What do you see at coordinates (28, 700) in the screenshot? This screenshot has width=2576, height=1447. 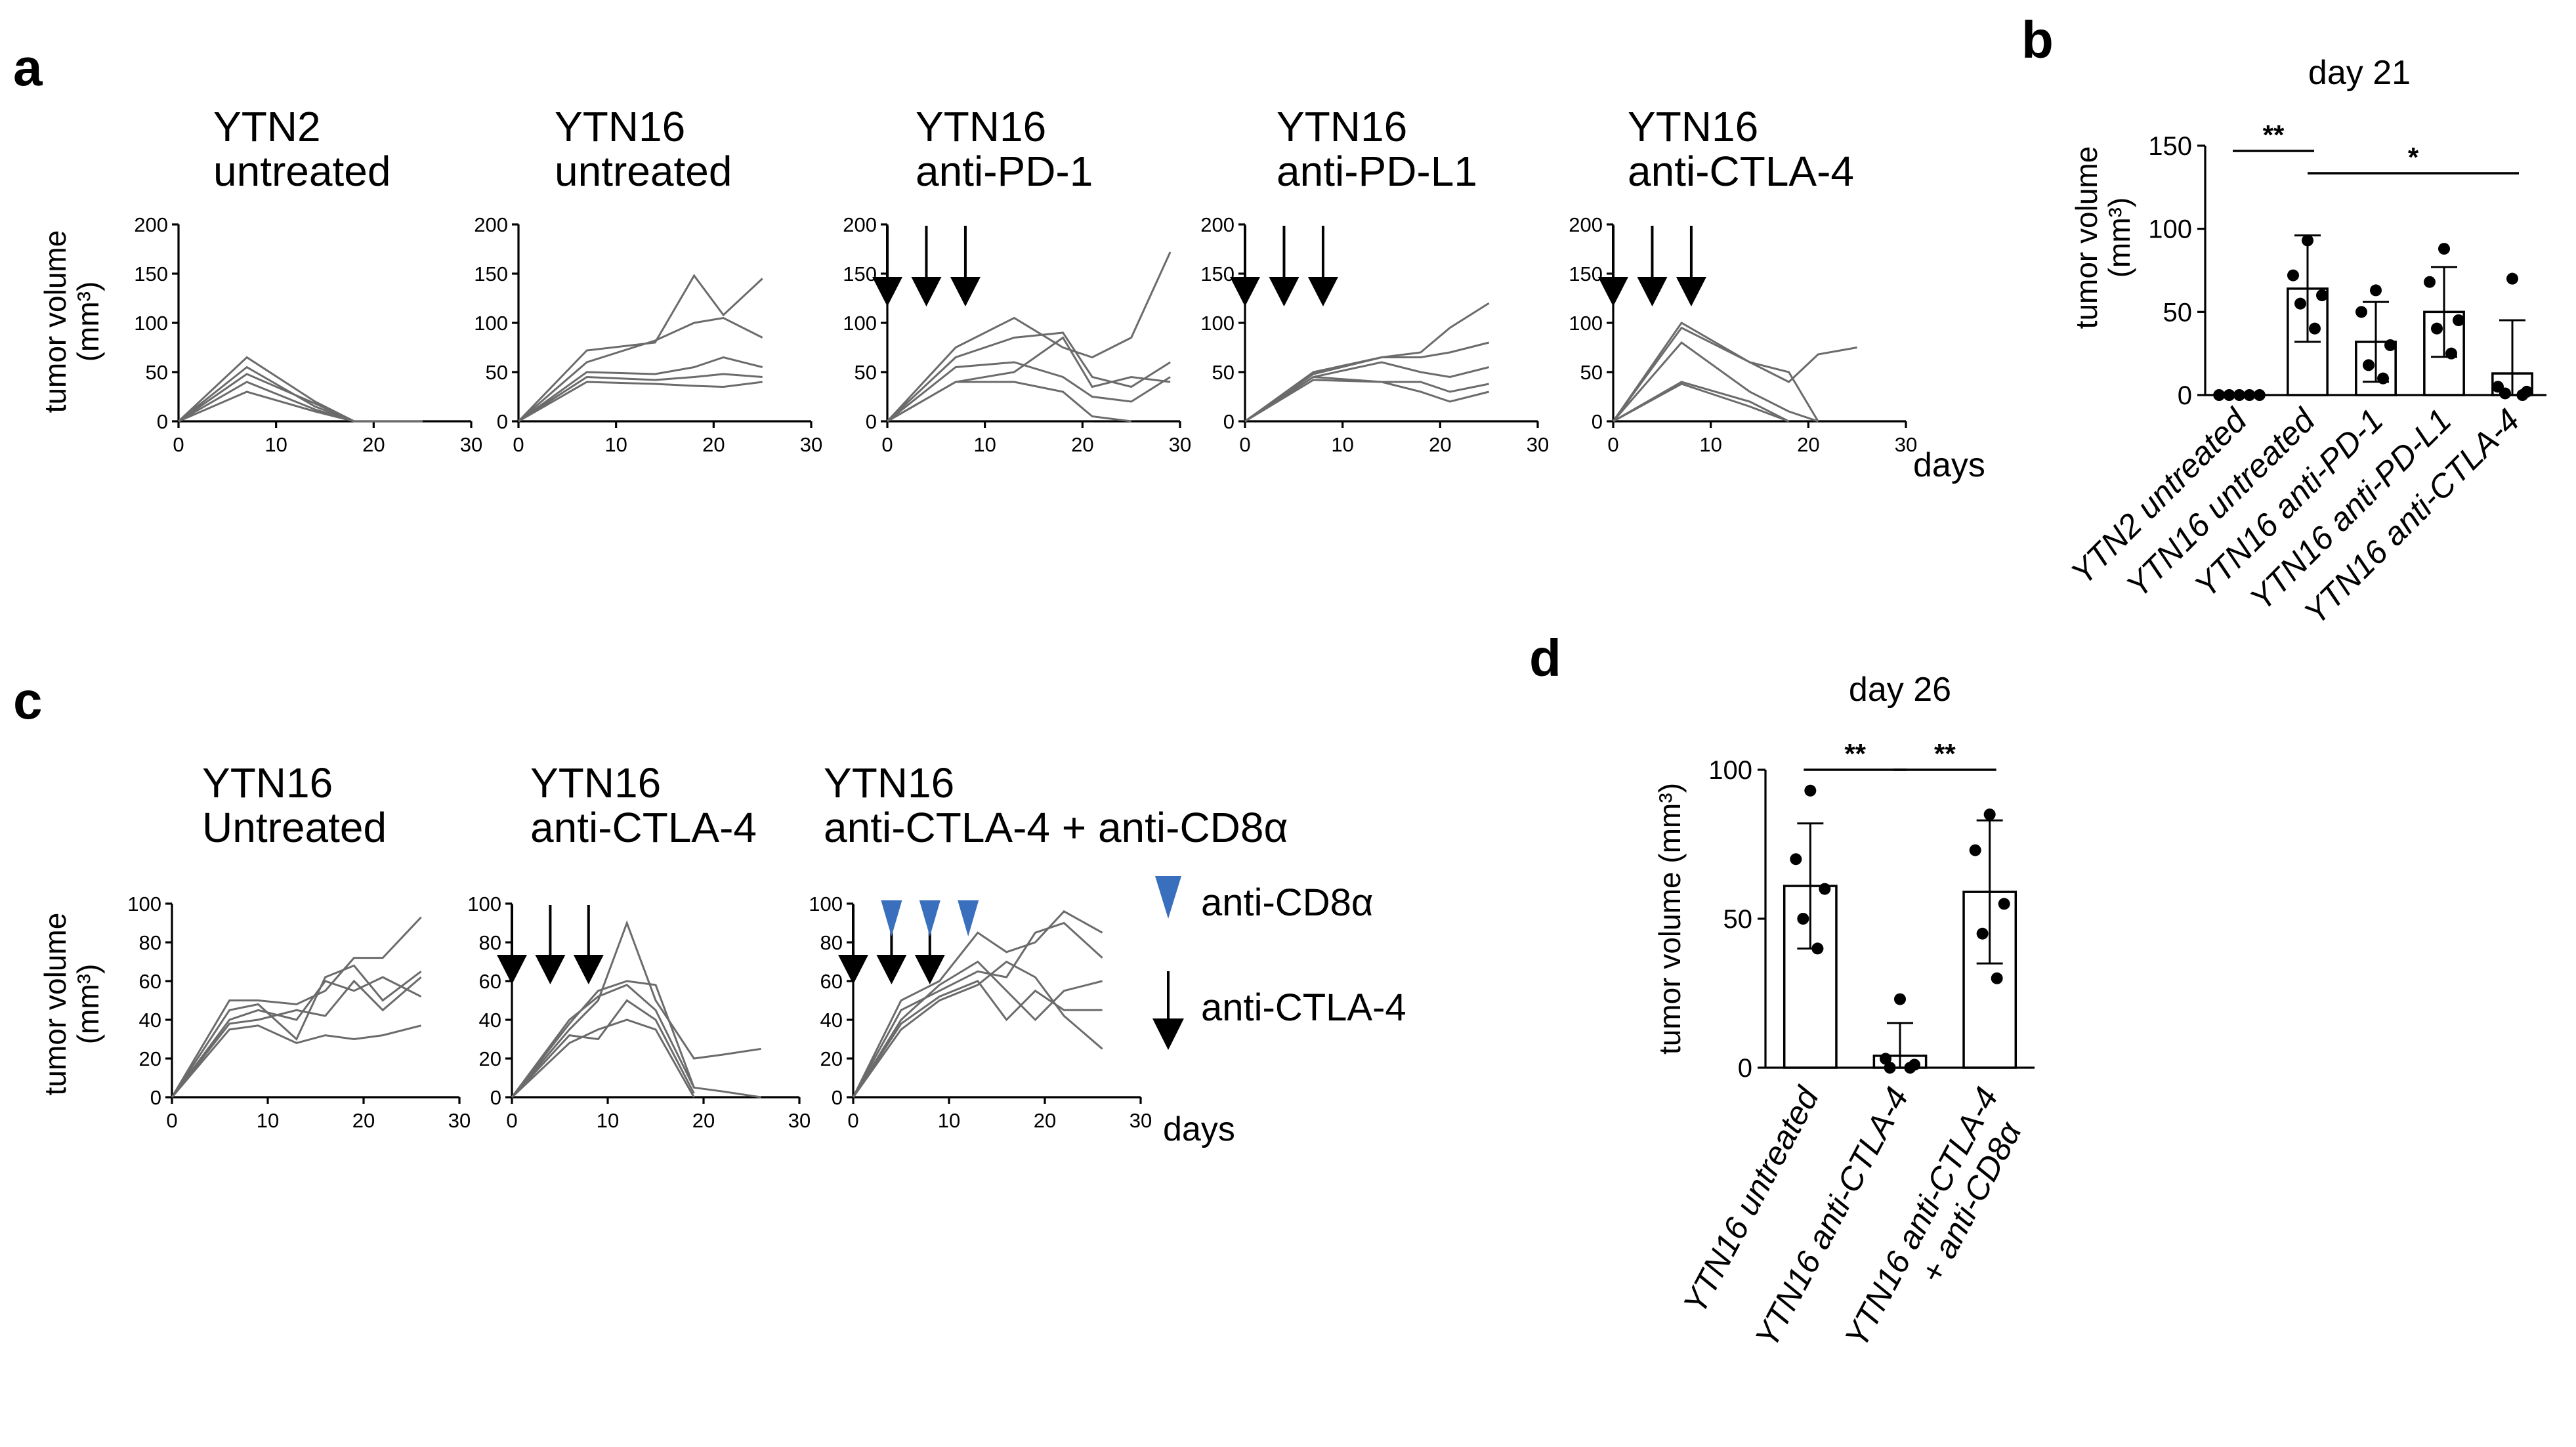 I see `panel-letter-c: c` at bounding box center [28, 700].